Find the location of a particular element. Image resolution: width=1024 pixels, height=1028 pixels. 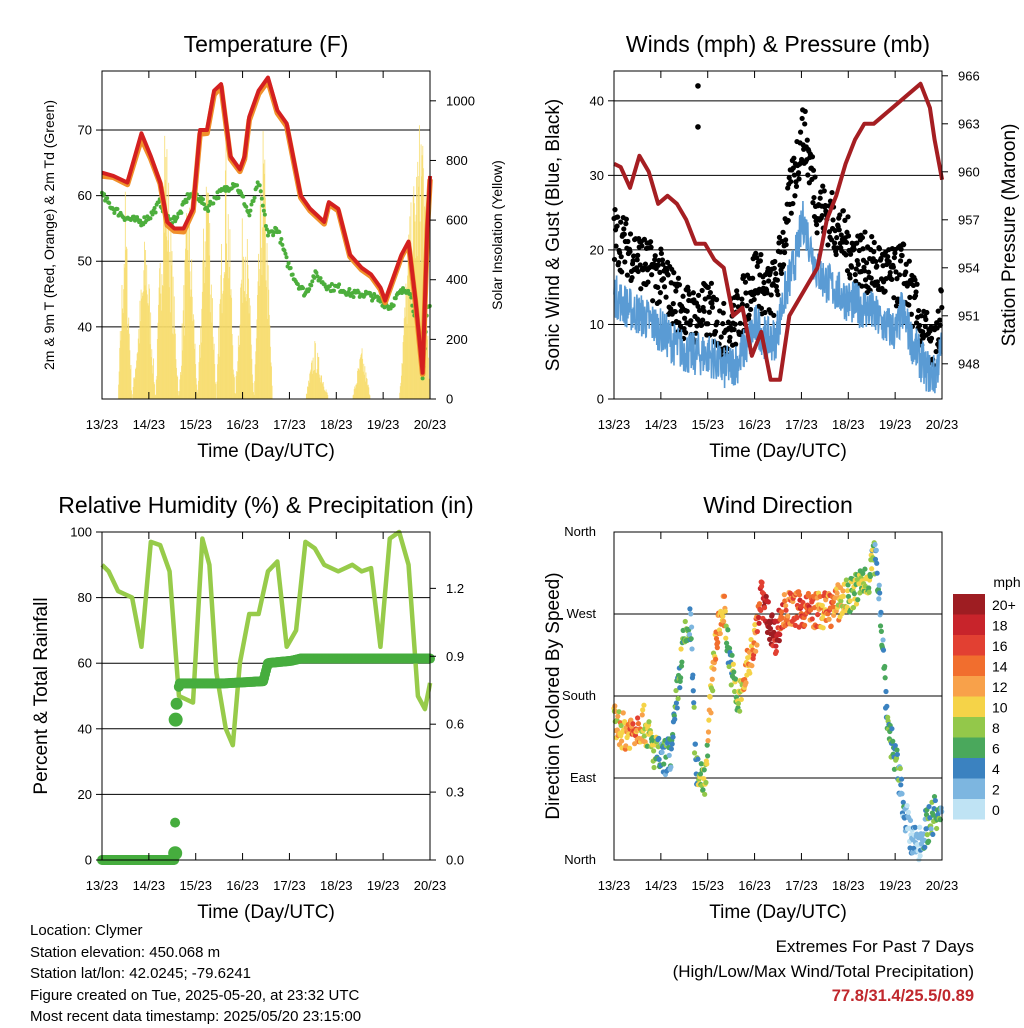

series-dewpoint is located at coordinates (266, 280).